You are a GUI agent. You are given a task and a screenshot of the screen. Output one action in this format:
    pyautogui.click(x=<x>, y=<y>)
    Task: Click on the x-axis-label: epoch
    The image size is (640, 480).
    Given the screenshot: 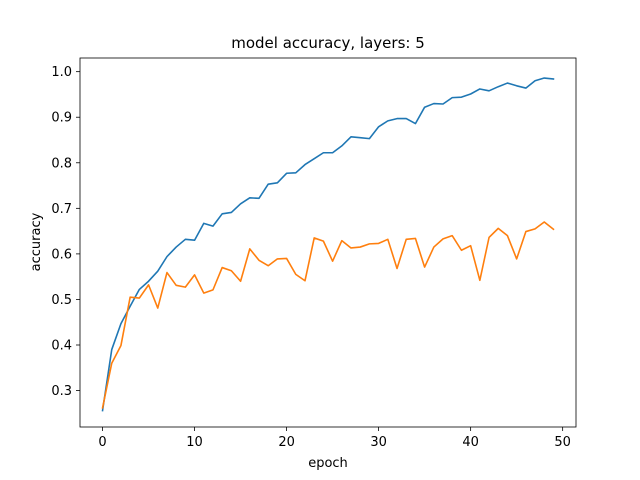 What is the action you would take?
    pyautogui.click(x=328, y=463)
    